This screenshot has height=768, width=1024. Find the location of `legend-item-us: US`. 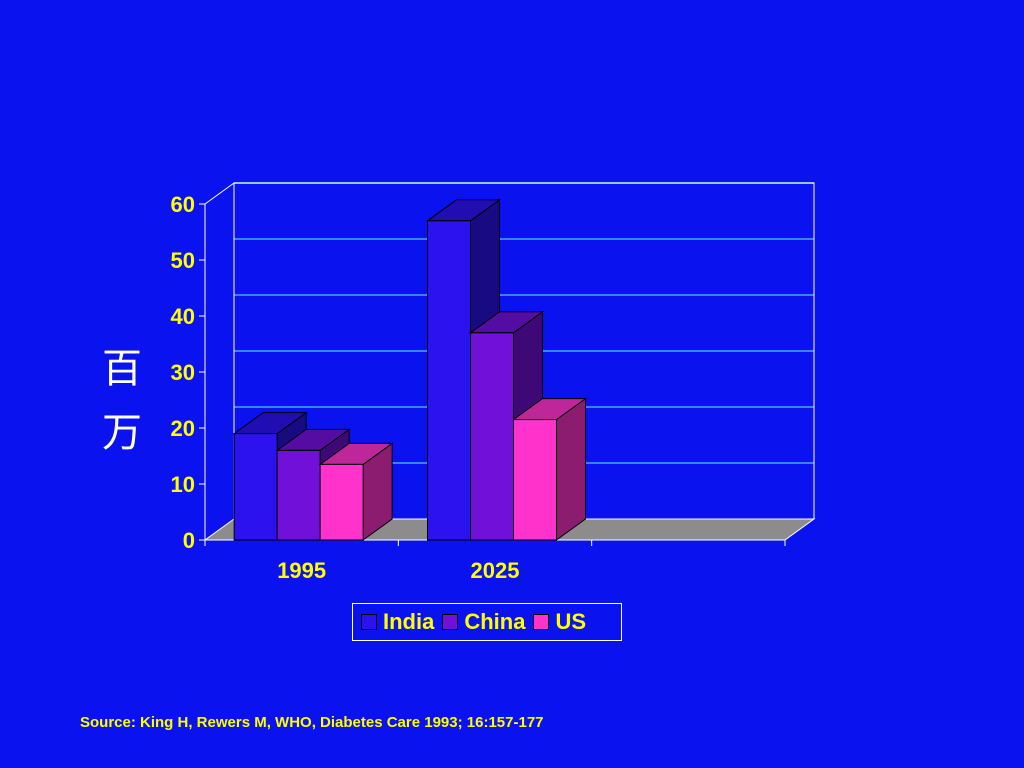

legend-item-us: US is located at coordinates (559, 622).